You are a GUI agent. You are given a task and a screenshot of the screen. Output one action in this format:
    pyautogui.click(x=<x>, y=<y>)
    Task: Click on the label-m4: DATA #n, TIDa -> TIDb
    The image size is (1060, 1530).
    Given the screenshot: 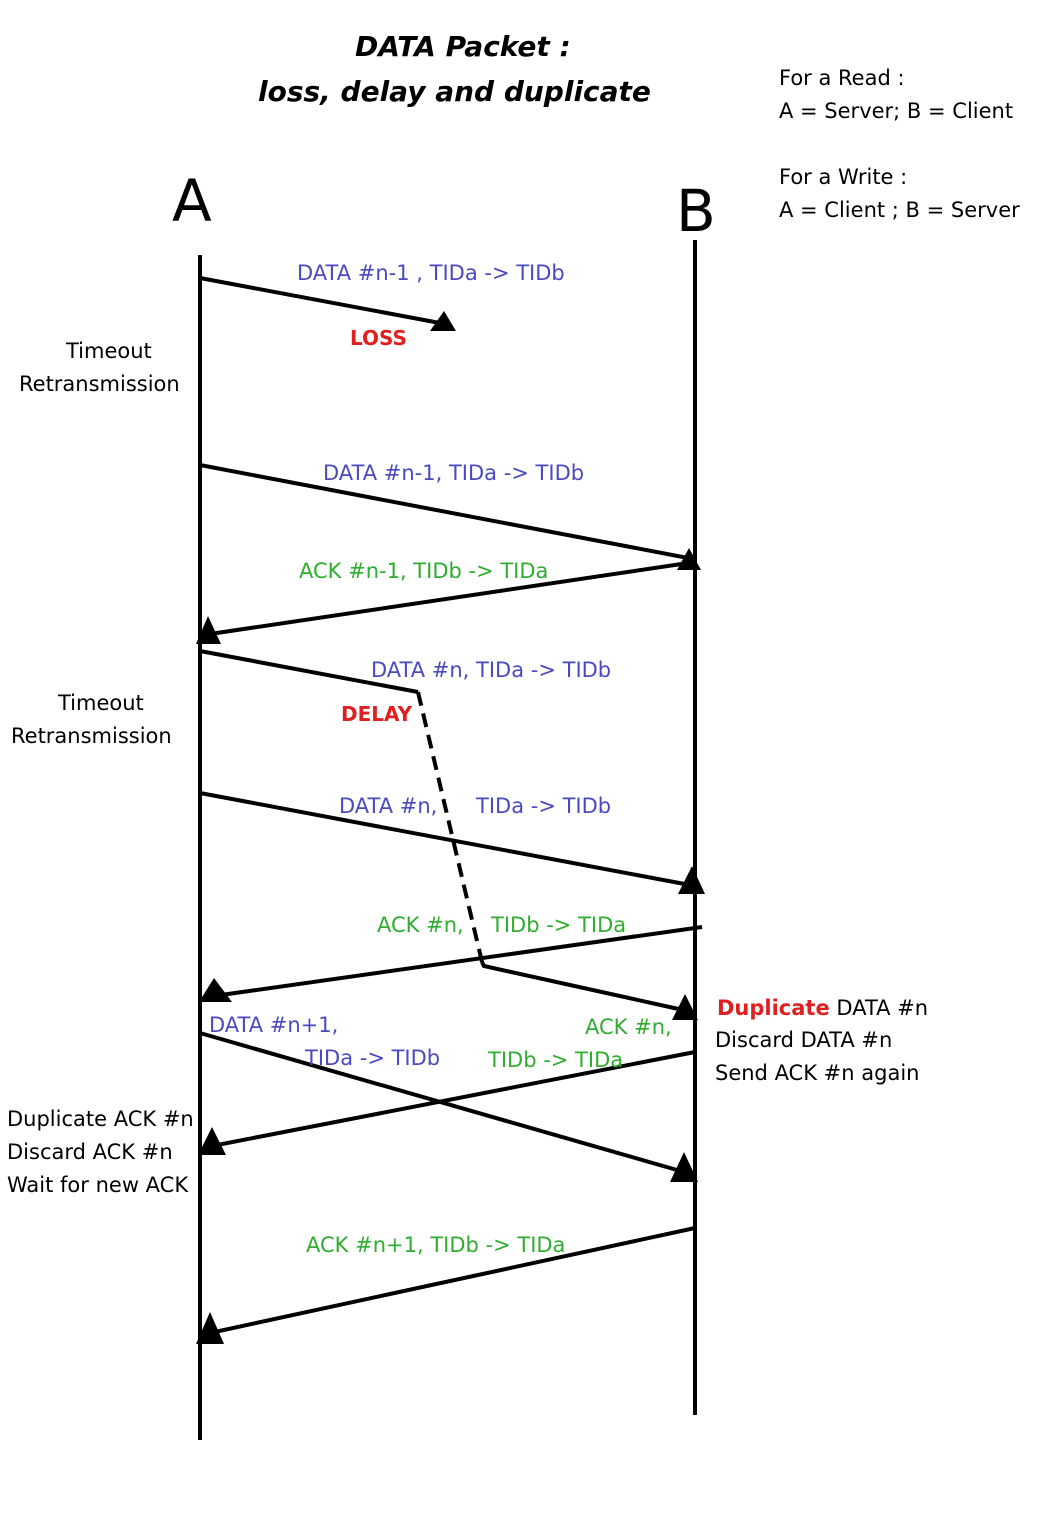 What is the action you would take?
    pyautogui.click(x=491, y=670)
    